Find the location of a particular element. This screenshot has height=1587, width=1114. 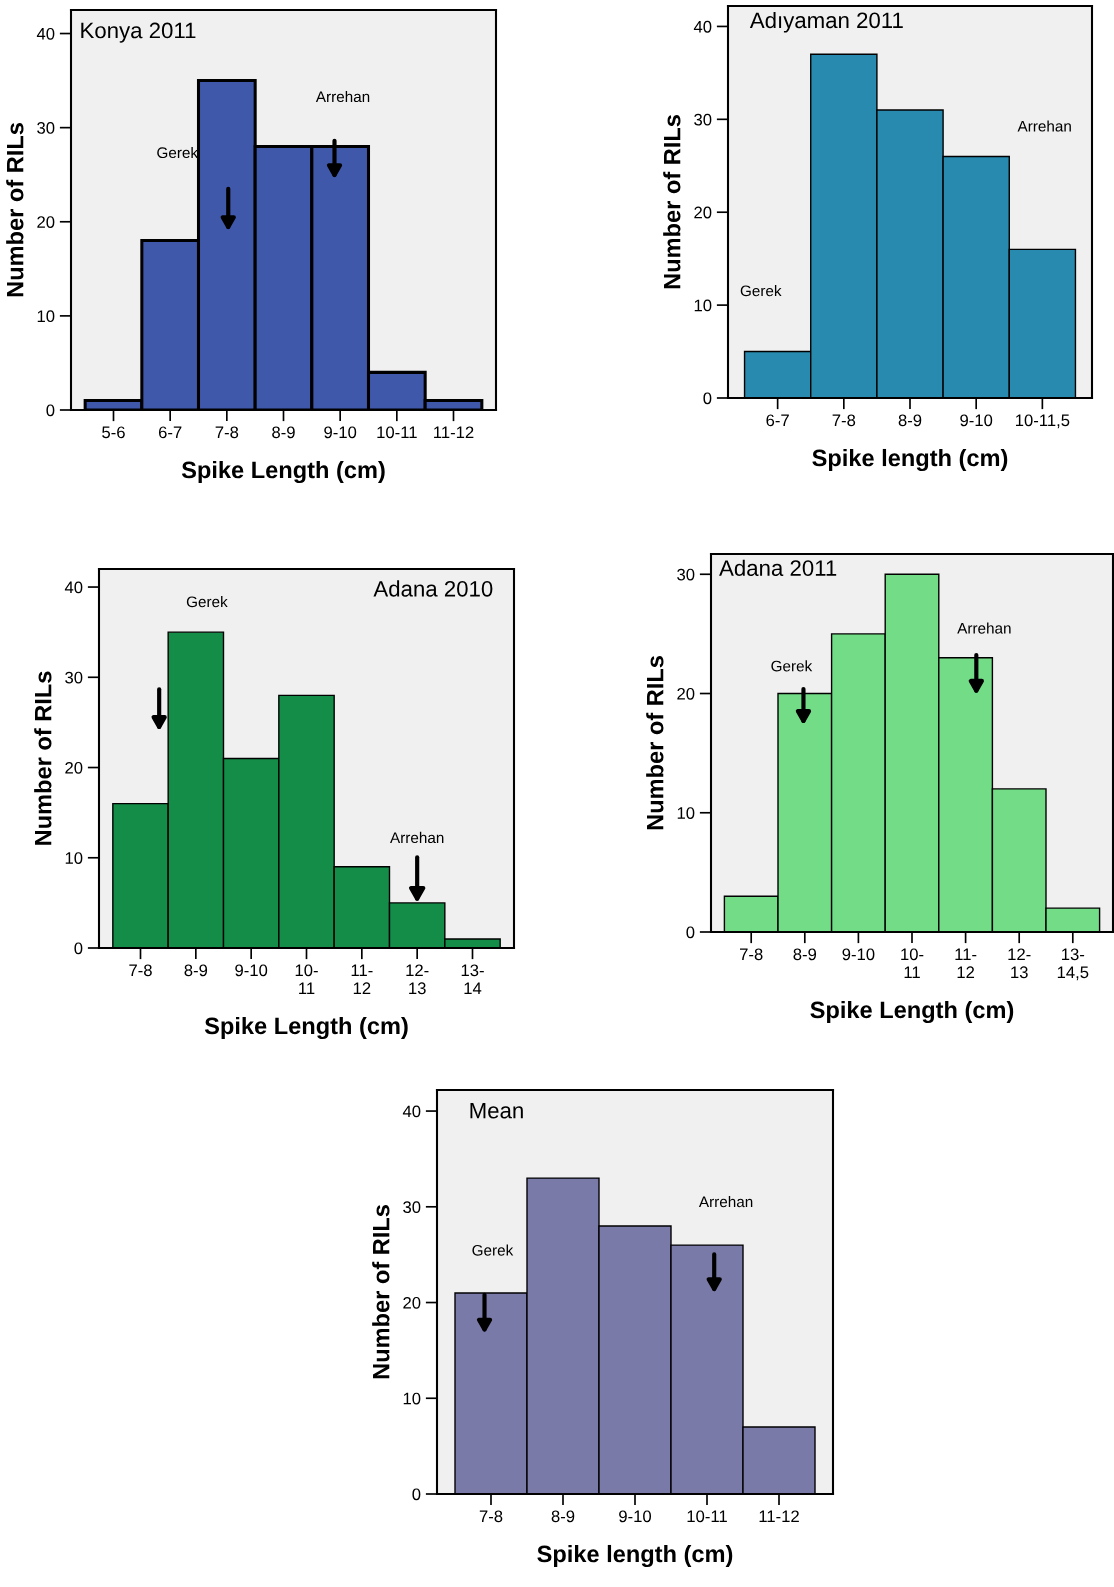

x-tick-label: 10-11,5 is located at coordinates (1042, 421).